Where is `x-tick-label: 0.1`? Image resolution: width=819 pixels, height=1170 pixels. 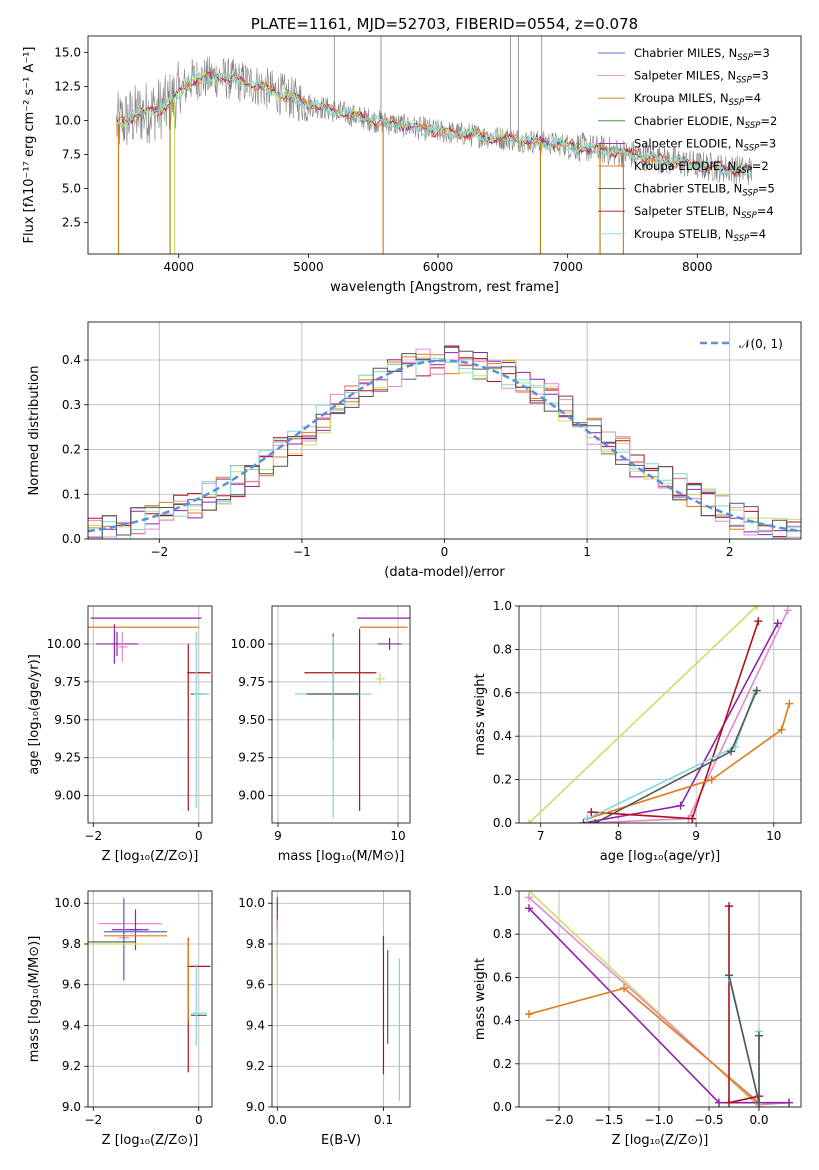
x-tick-label: 0.1 is located at coordinates (383, 1120).